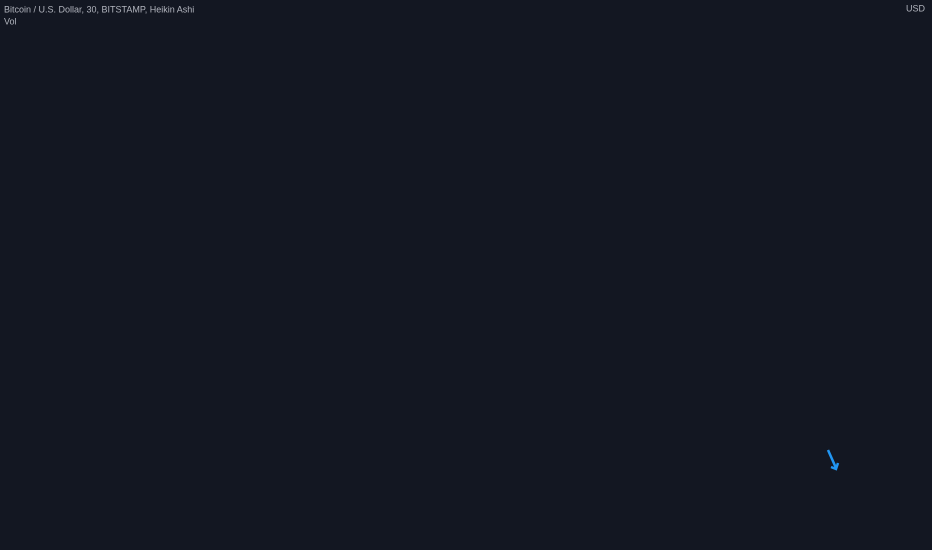  I want to click on volume-label: Vol, so click(10, 21).